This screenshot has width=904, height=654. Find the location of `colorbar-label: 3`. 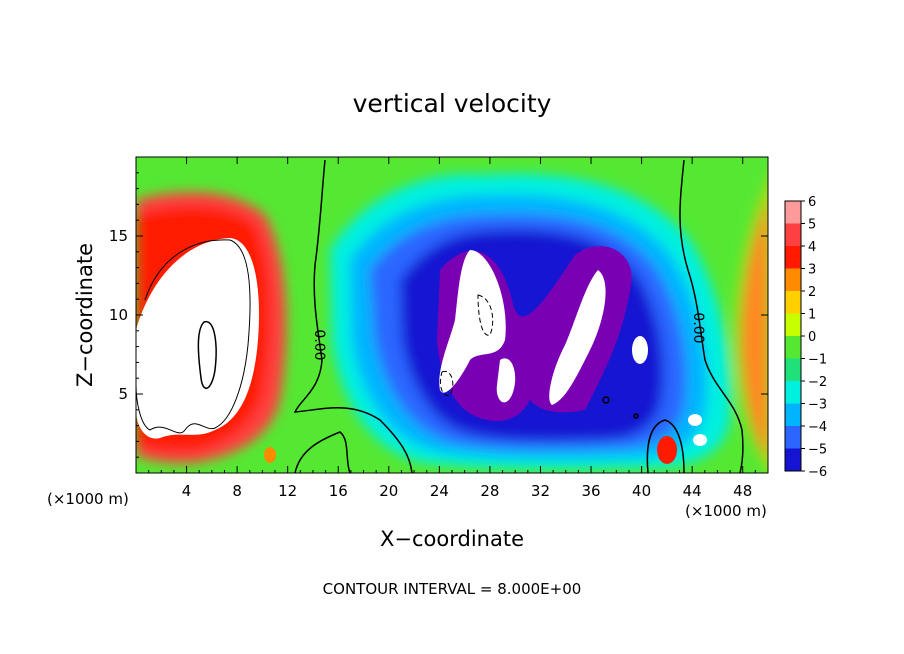

colorbar-label: 3 is located at coordinates (812, 270).